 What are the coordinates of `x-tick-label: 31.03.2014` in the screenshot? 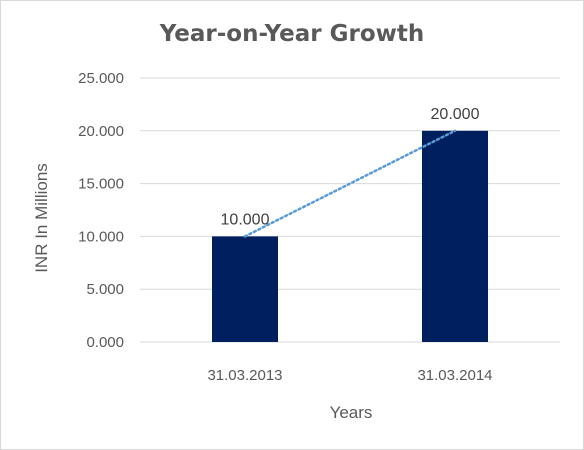 It's located at (454, 375).